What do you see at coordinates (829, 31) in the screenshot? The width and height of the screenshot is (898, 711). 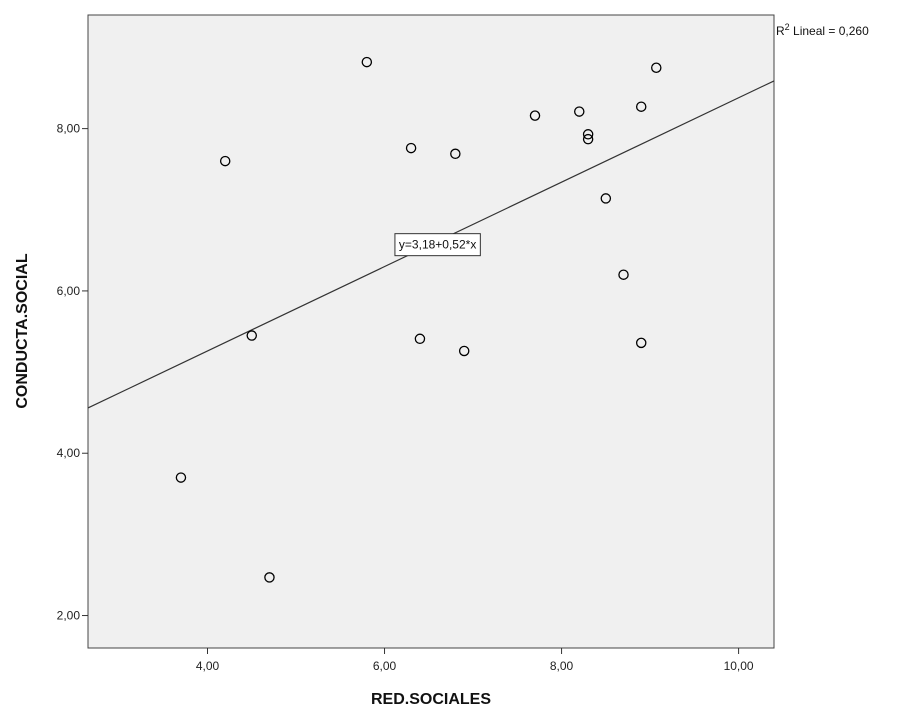 I see `r2-suffix: Lineal = 0,260` at bounding box center [829, 31].